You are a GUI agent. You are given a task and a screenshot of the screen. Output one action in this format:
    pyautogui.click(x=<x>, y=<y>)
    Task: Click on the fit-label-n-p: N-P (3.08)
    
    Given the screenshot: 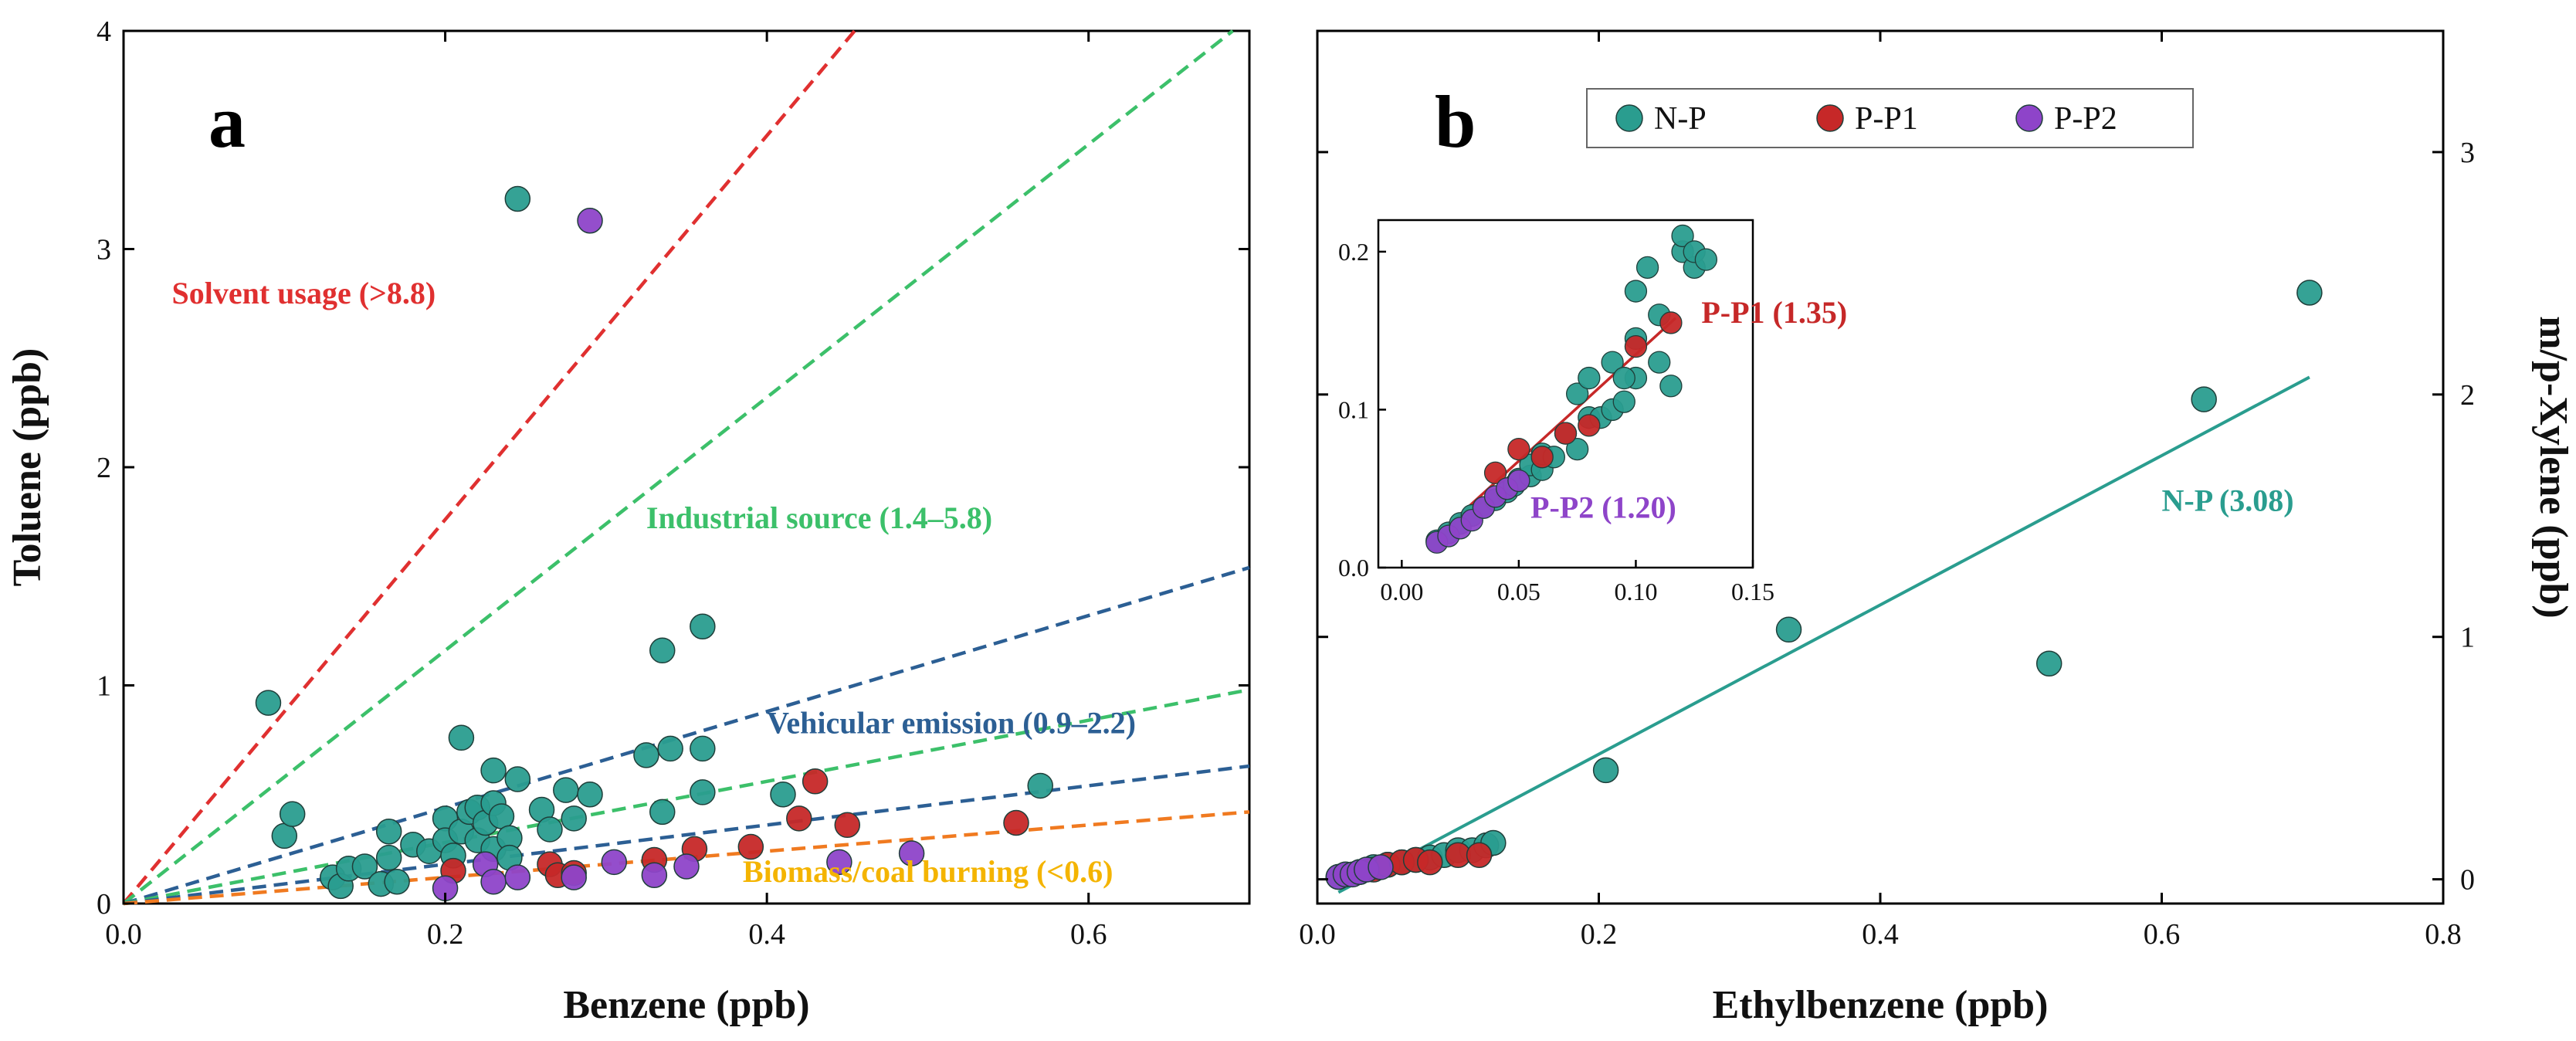 What is the action you would take?
    pyautogui.click(x=2228, y=500)
    